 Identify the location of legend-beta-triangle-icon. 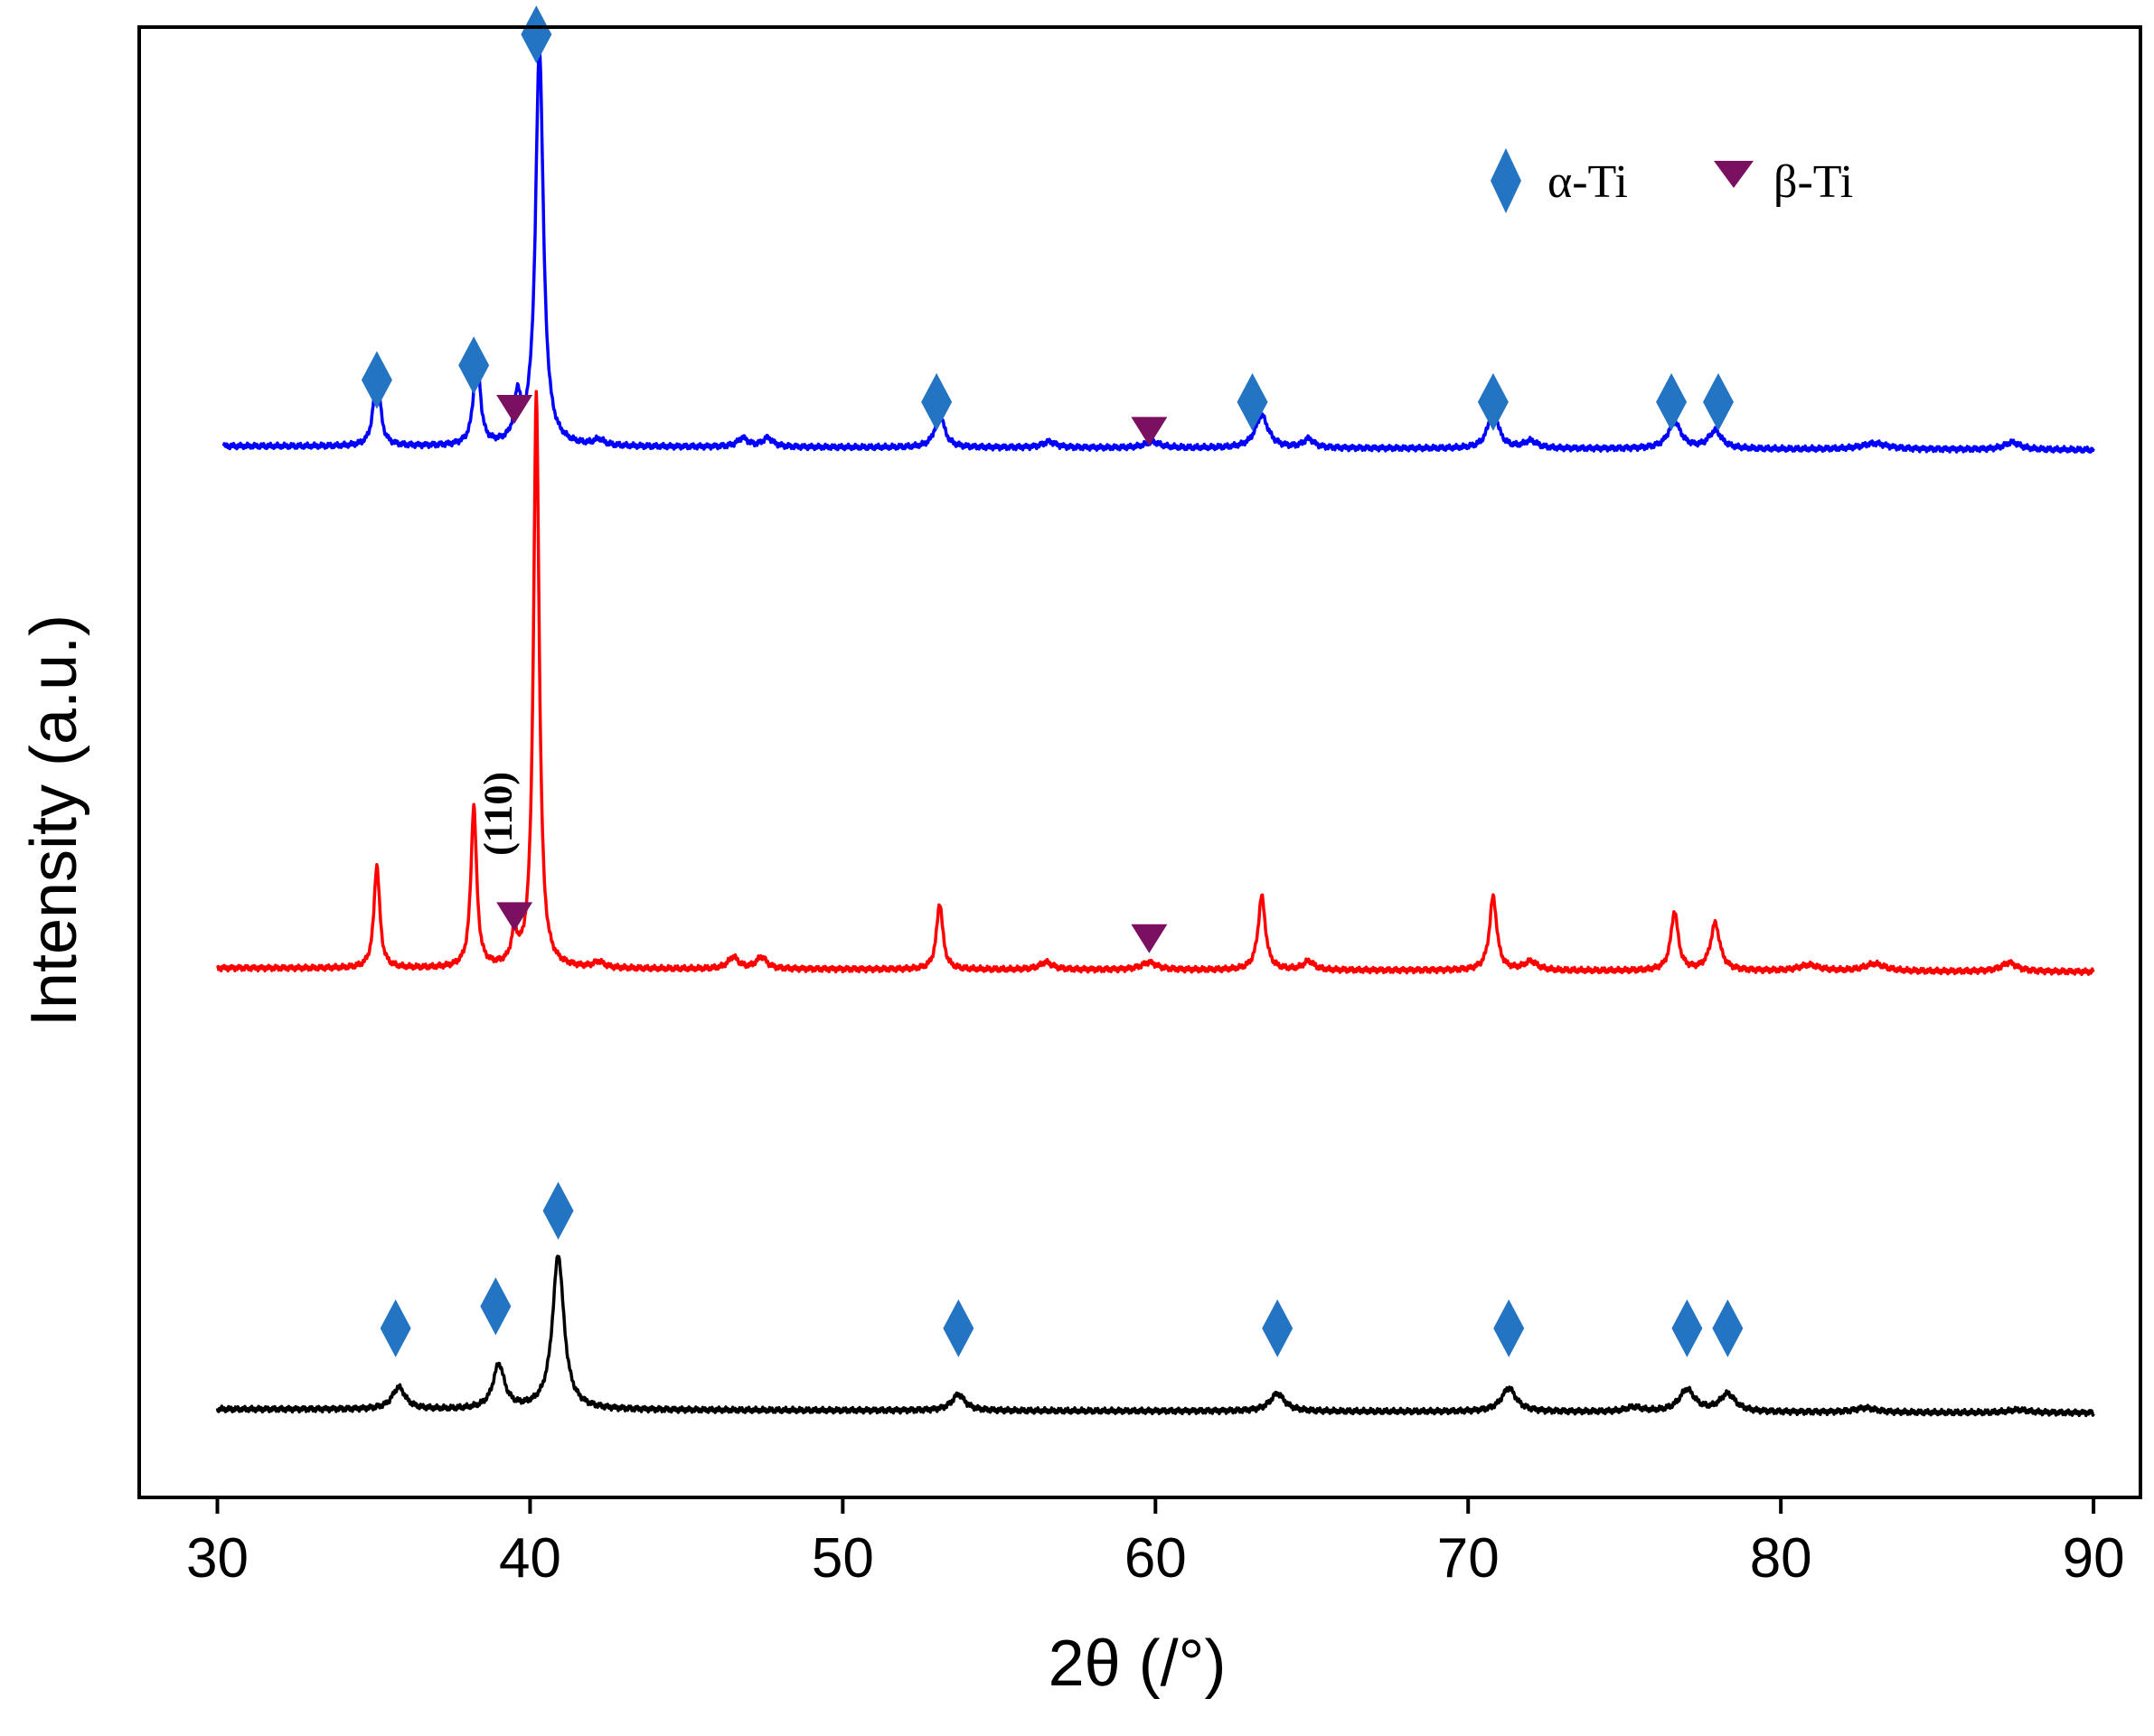
(1734, 174).